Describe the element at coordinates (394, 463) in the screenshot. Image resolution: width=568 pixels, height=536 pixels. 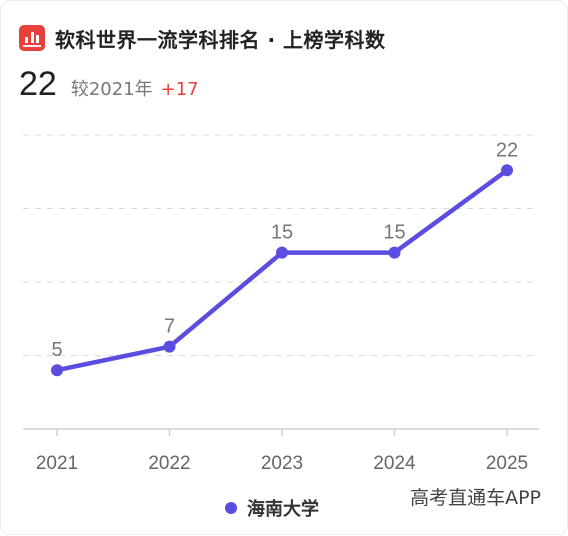
I see `x-tick-label: 2024` at that location.